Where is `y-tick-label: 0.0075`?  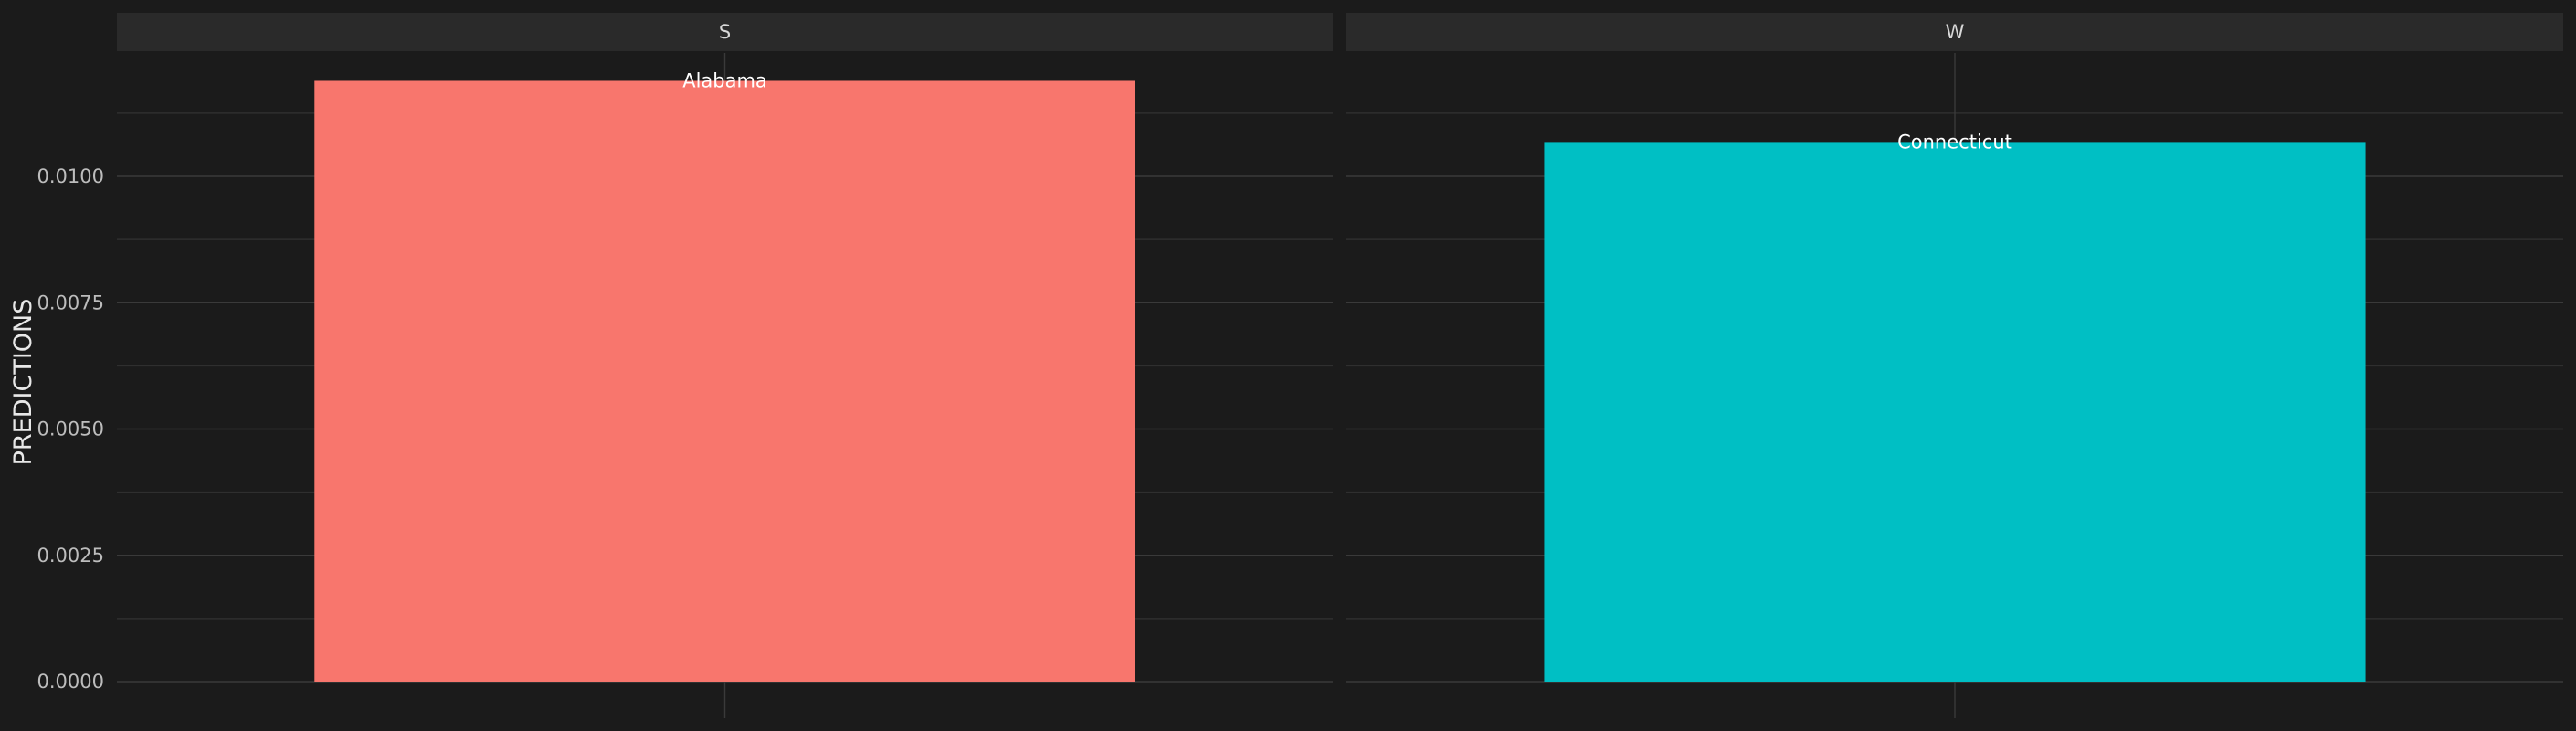
y-tick-label: 0.0075 is located at coordinates (70, 302).